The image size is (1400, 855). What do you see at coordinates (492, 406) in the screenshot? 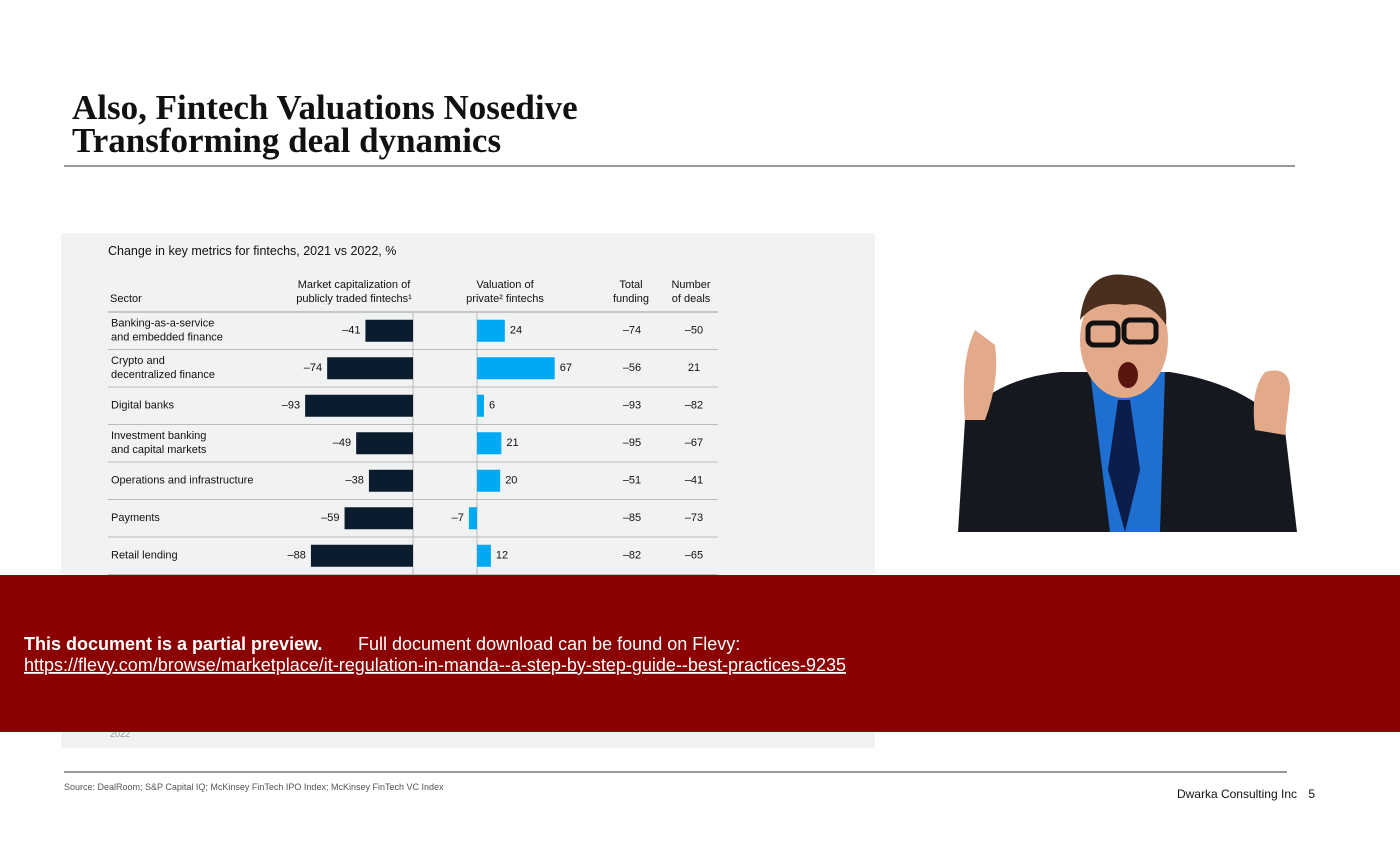
I see `value-label: 6` at bounding box center [492, 406].